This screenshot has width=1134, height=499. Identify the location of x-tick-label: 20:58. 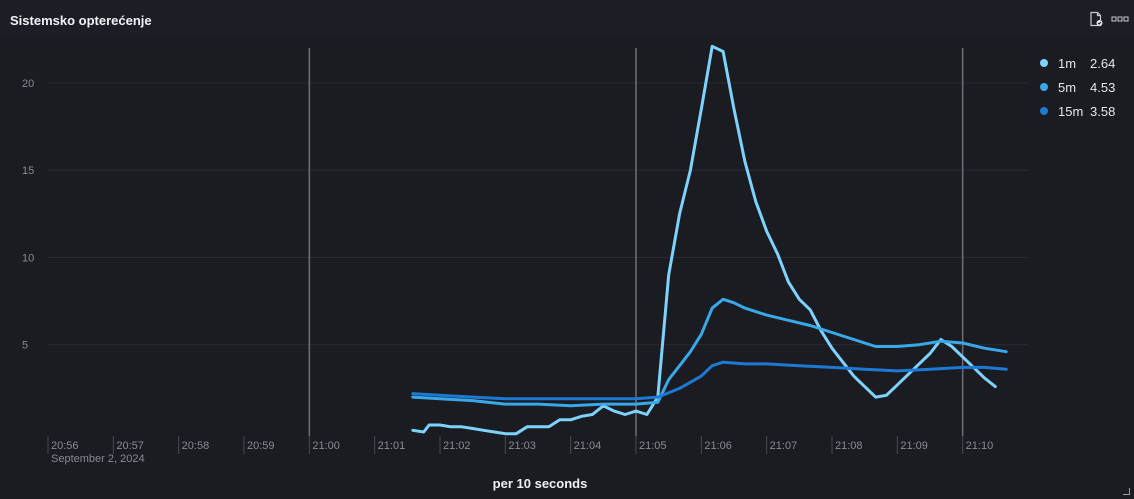
(196, 446).